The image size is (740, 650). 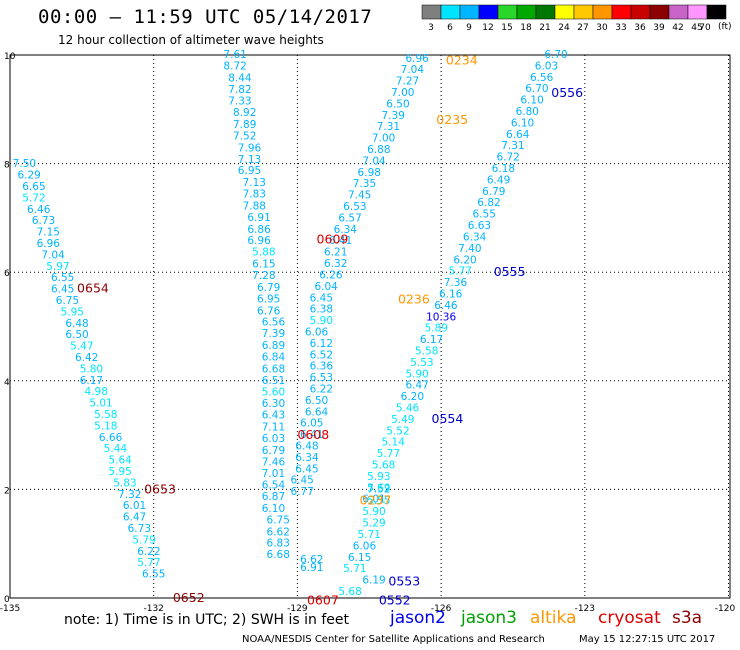 What do you see at coordinates (273, 346) in the screenshot?
I see `swh-point: 6.89` at bounding box center [273, 346].